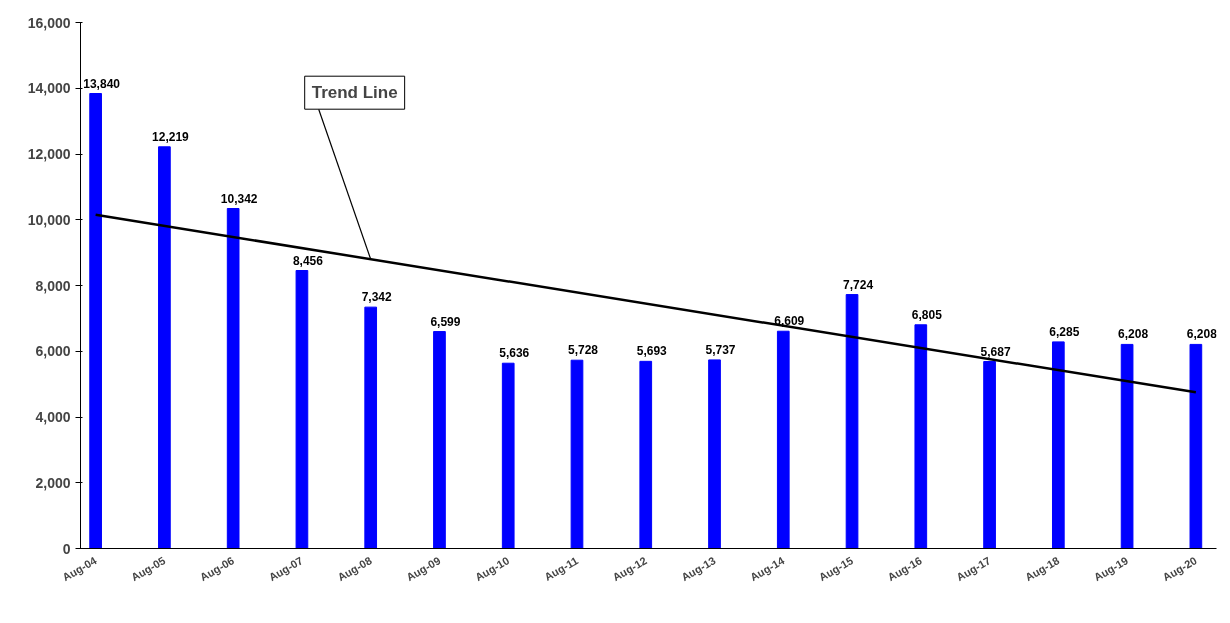 The width and height of the screenshot is (1230, 623). I want to click on y-tick-label: 0, so click(66, 548).